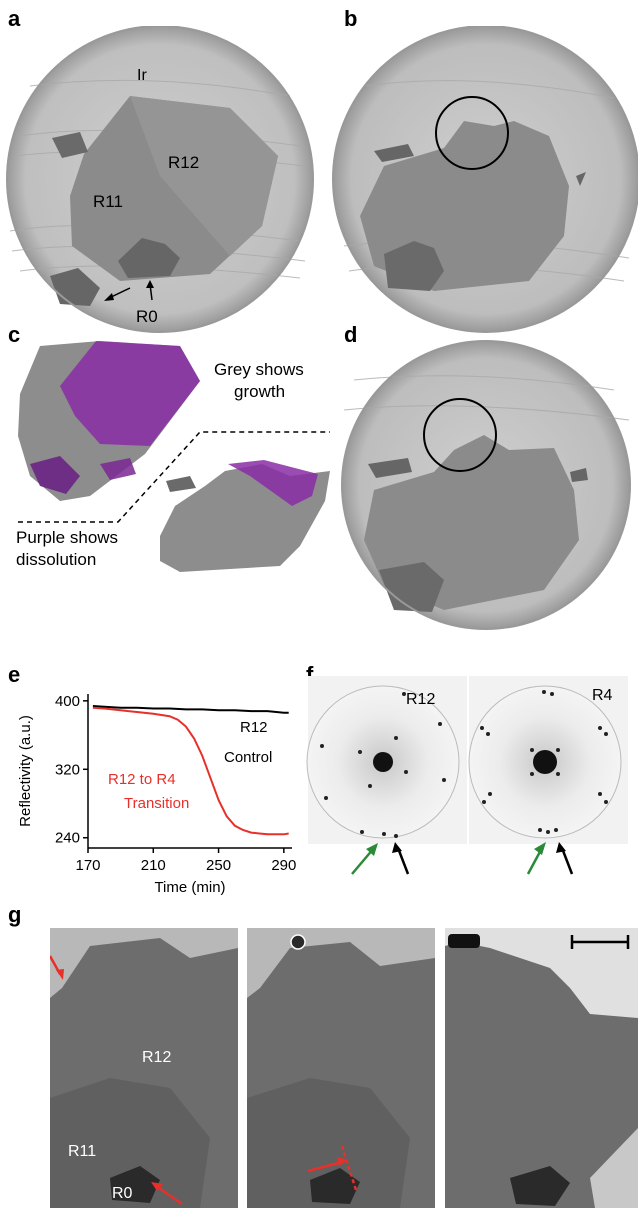 The height and width of the screenshot is (1208, 638). I want to click on y-tick-label: 400, so click(67, 701).